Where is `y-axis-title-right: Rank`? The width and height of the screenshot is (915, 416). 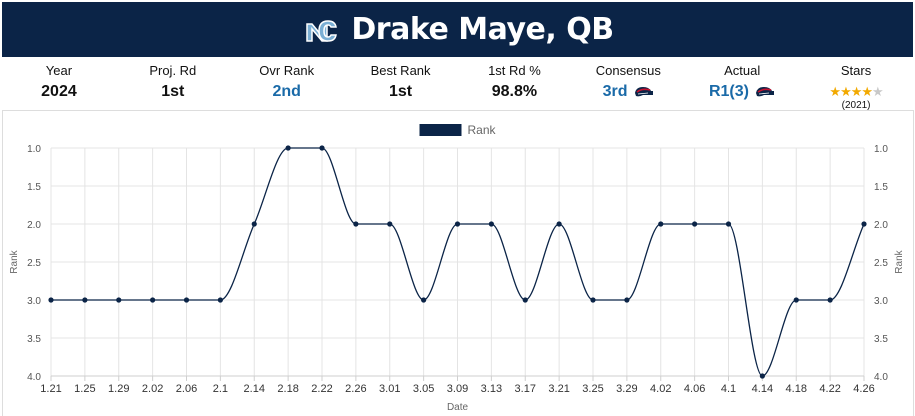 y-axis-title-right: Rank is located at coordinates (899, 261).